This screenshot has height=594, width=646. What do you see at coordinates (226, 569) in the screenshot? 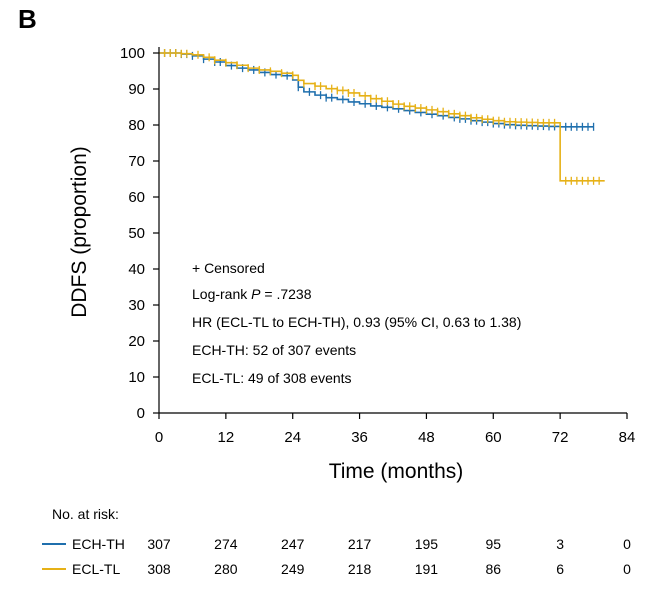
I see `risk-count: 280` at bounding box center [226, 569].